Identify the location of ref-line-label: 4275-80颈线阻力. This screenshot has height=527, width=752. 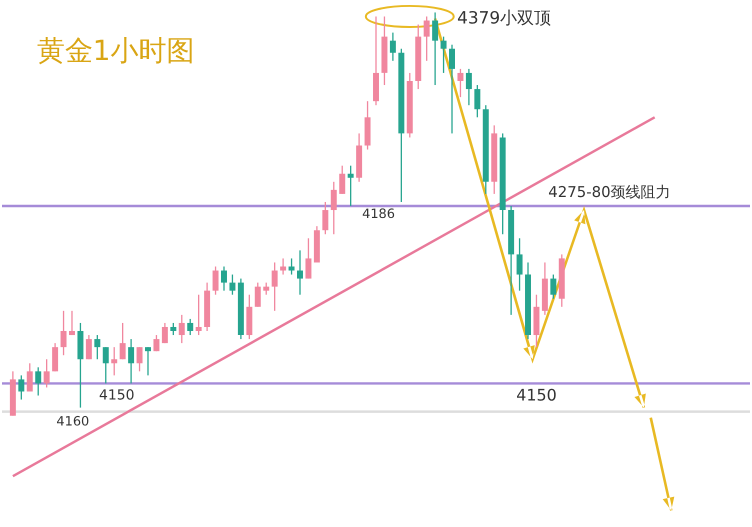
(609, 192).